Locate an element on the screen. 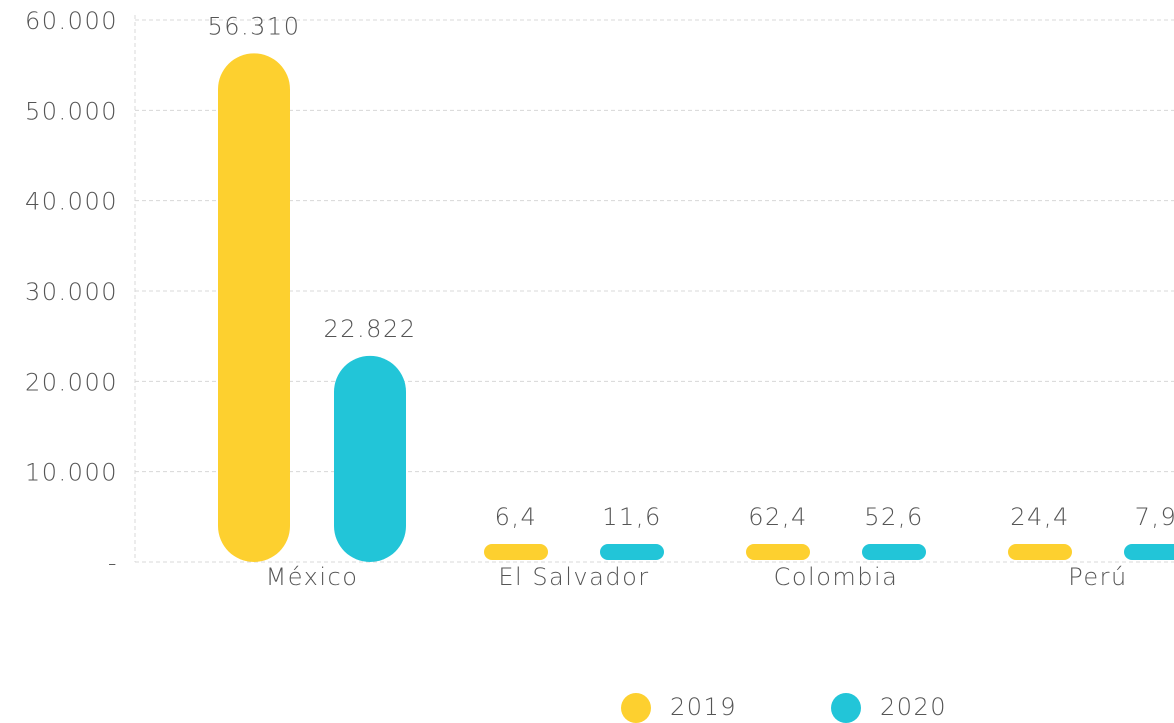  y-tick-label: 40.000 is located at coordinates (71, 202).